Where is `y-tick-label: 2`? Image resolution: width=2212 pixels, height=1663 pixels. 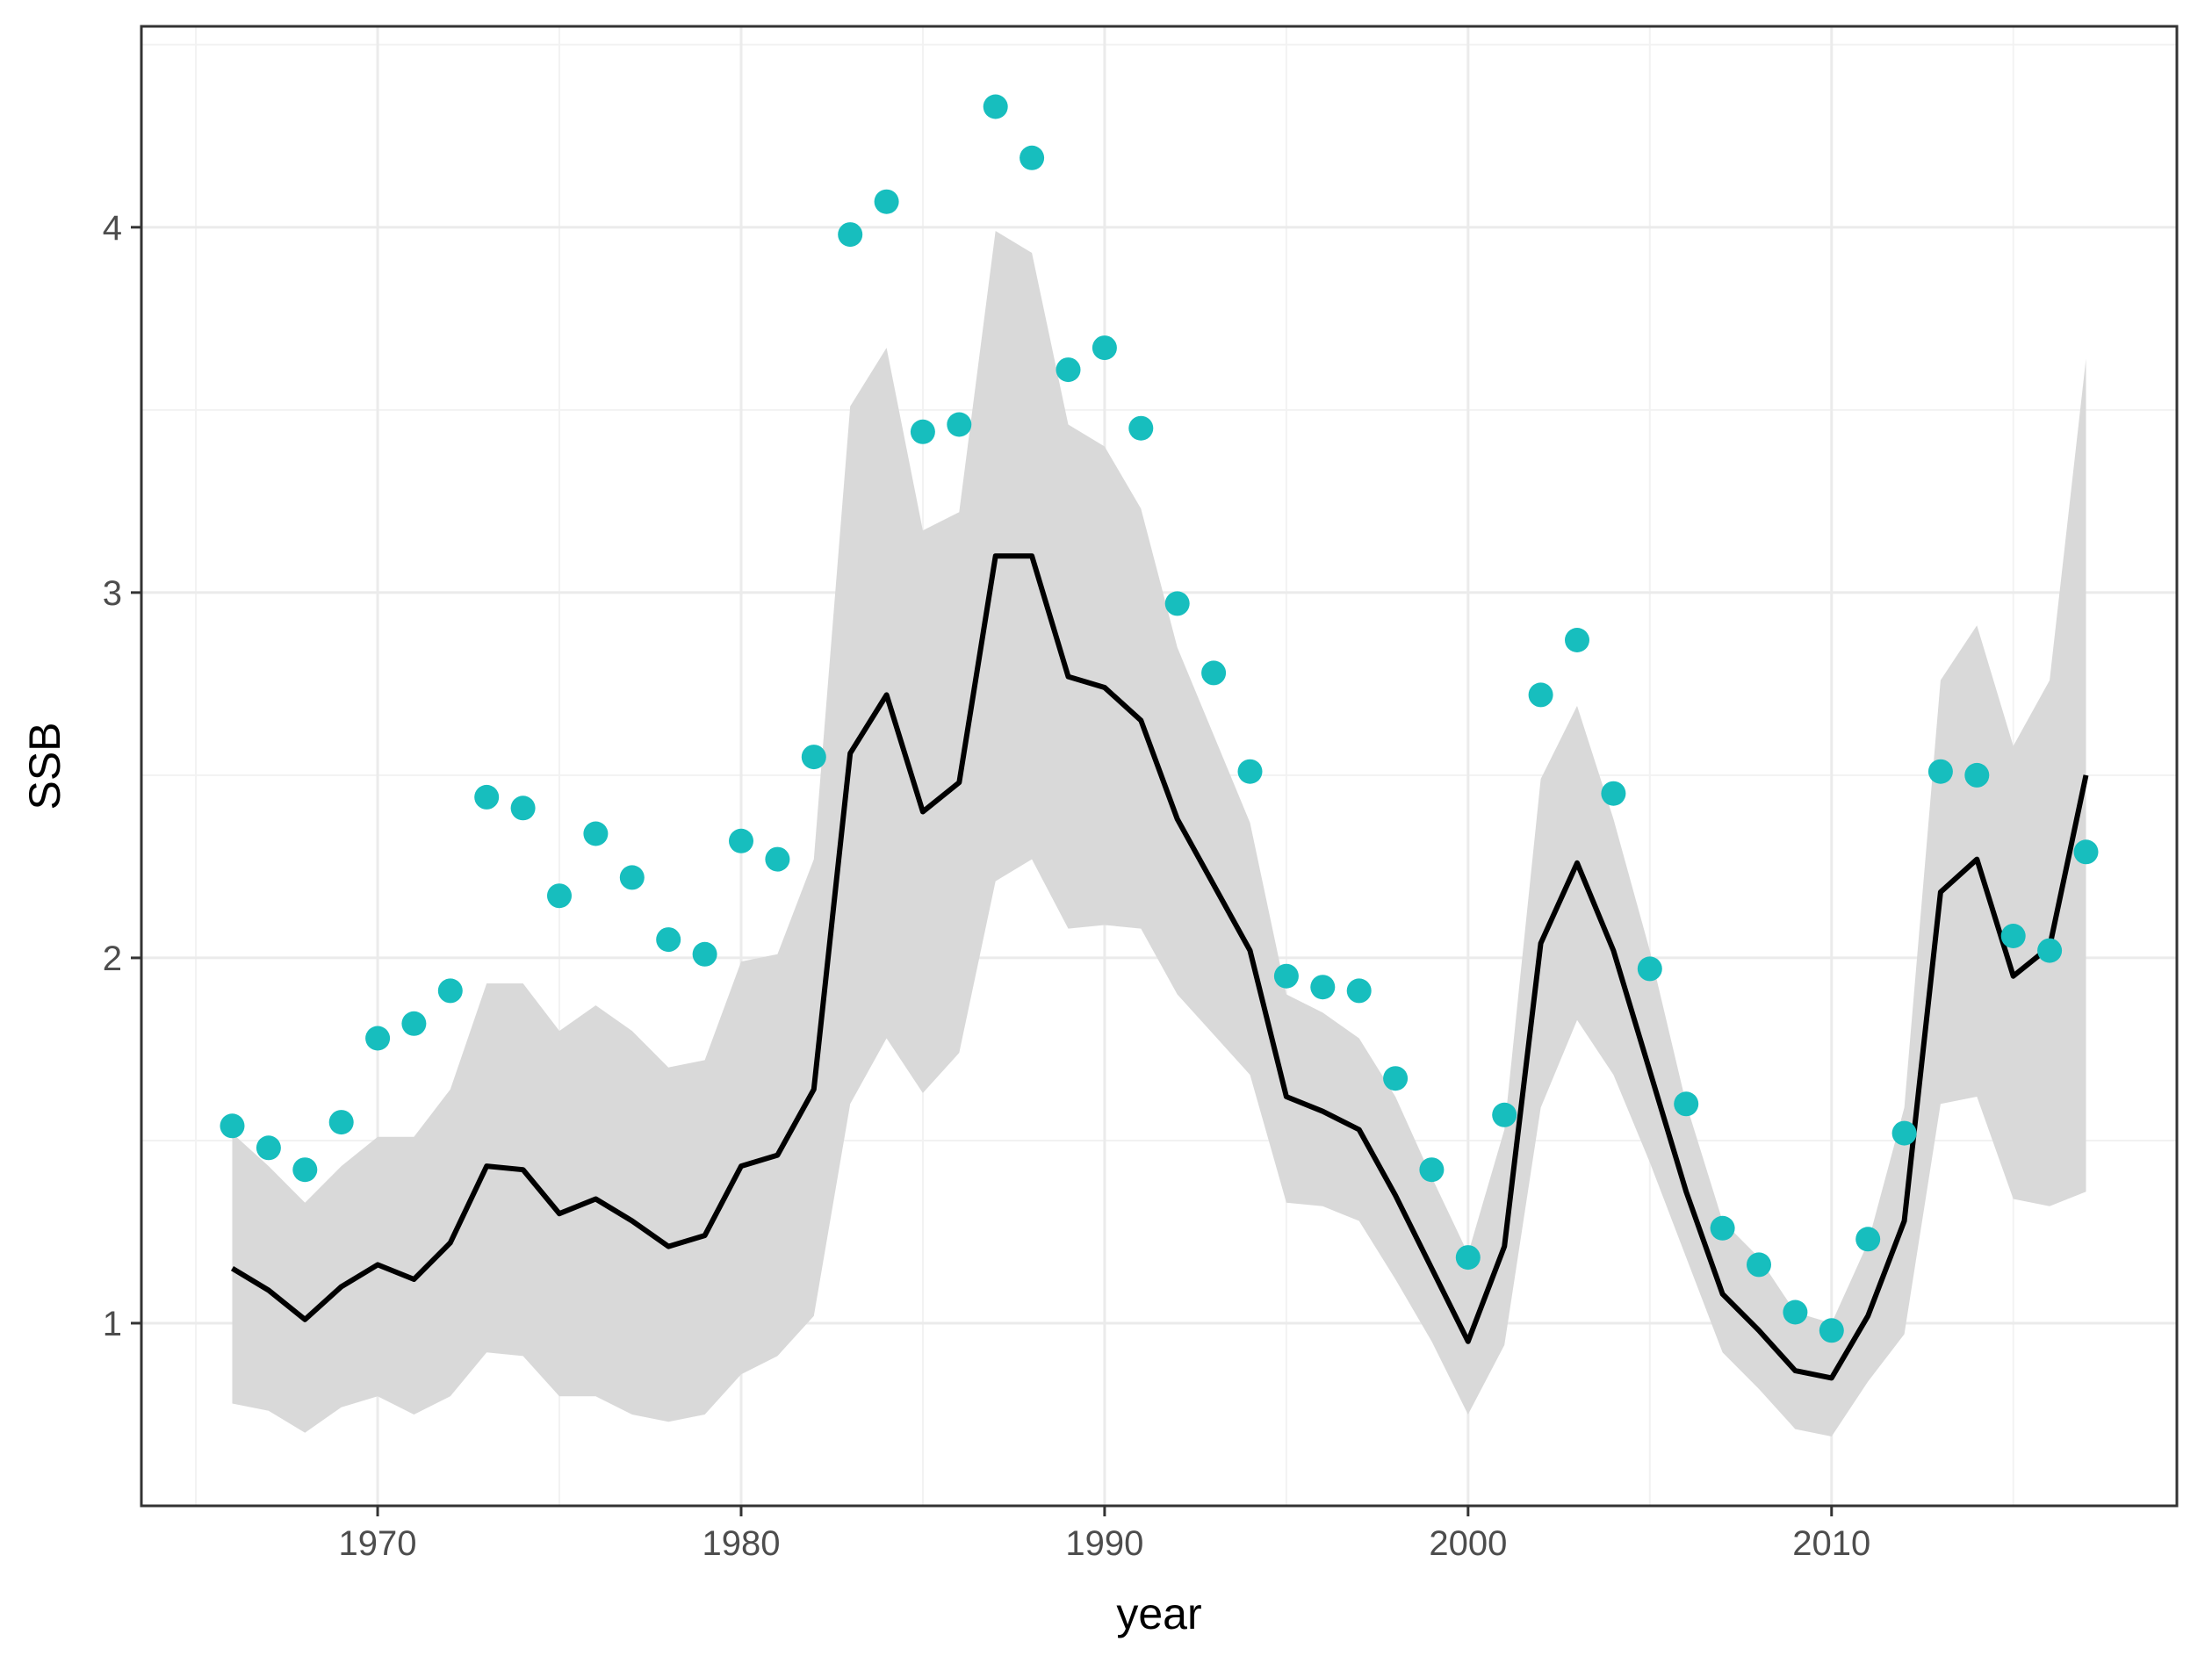 y-tick-label: 2 is located at coordinates (112, 958).